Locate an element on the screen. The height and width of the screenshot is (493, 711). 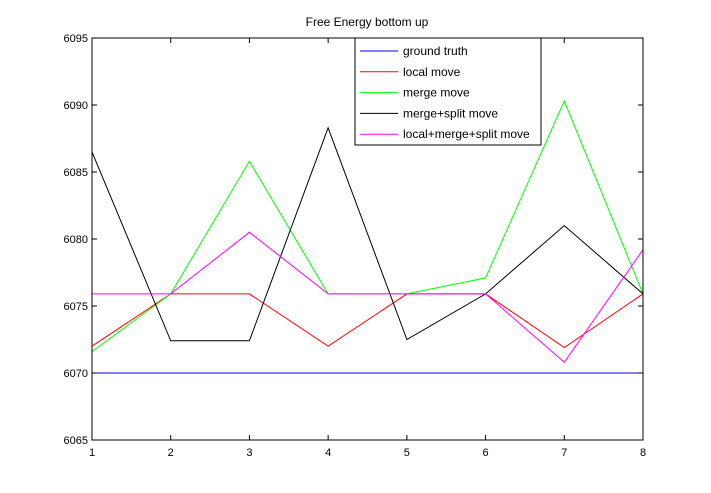
y-tick-label: 6075 is located at coordinates (76, 307).